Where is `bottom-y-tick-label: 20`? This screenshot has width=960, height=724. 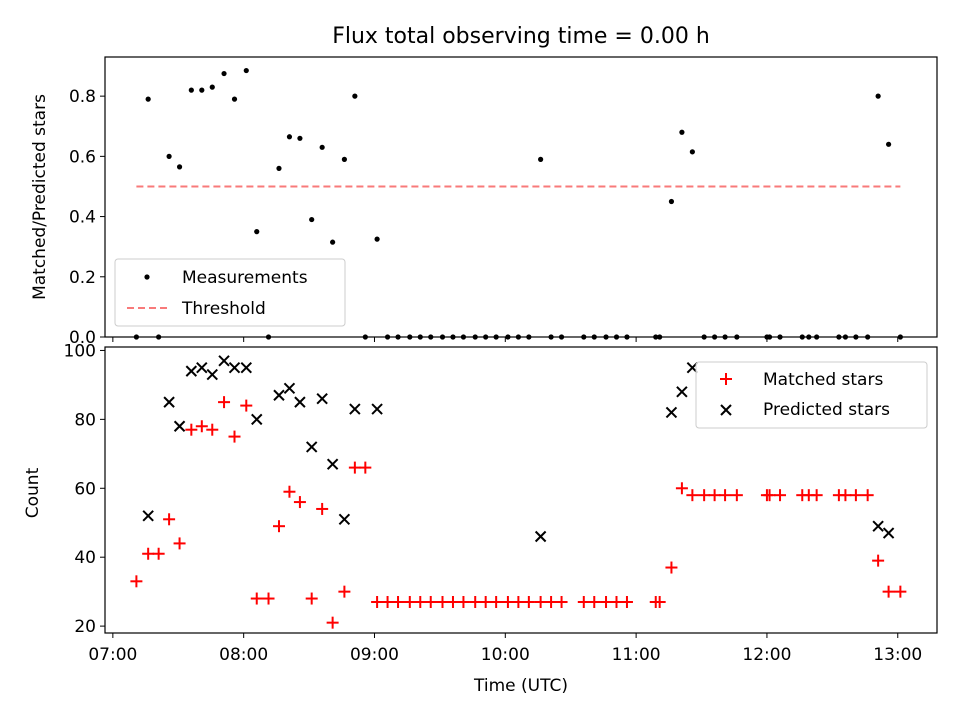
bottom-y-tick-label: 20 is located at coordinates (85, 627).